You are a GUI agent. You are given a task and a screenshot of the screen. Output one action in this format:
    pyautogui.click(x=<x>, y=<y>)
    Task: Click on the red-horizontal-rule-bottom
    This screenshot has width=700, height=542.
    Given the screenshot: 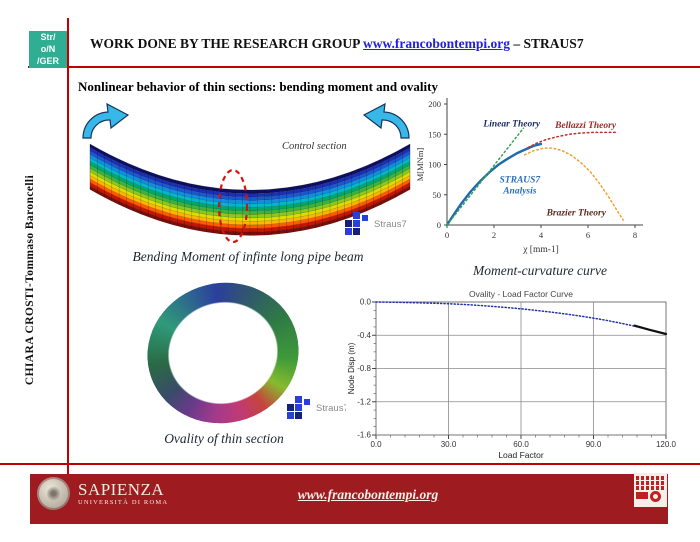 What is the action you would take?
    pyautogui.click(x=350, y=464)
    